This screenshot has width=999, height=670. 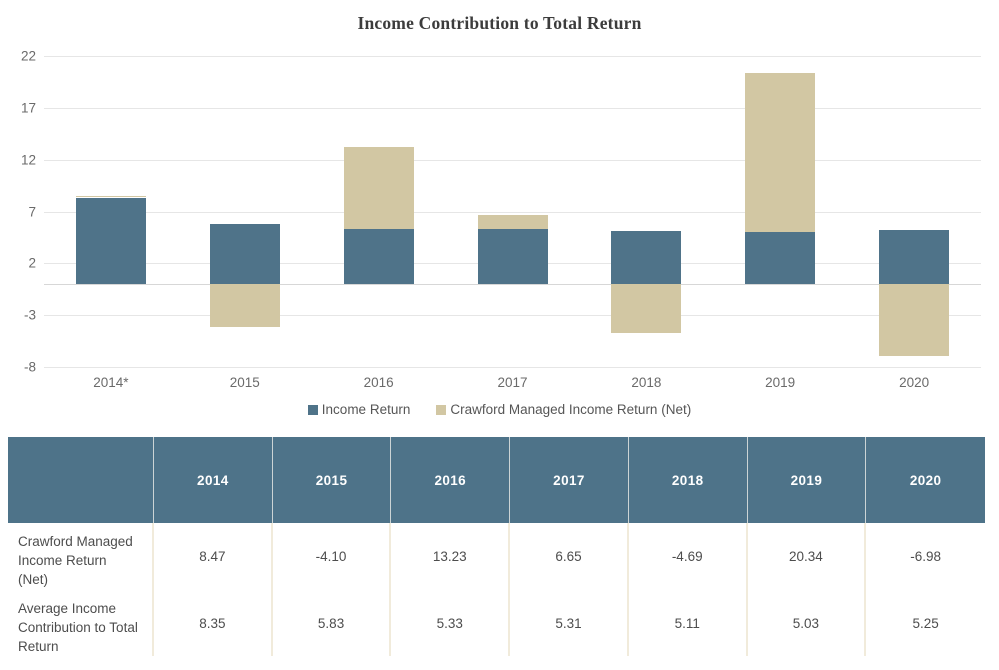 I want to click on chart-title: Income Contribution to Total Return, so click(x=499, y=23).